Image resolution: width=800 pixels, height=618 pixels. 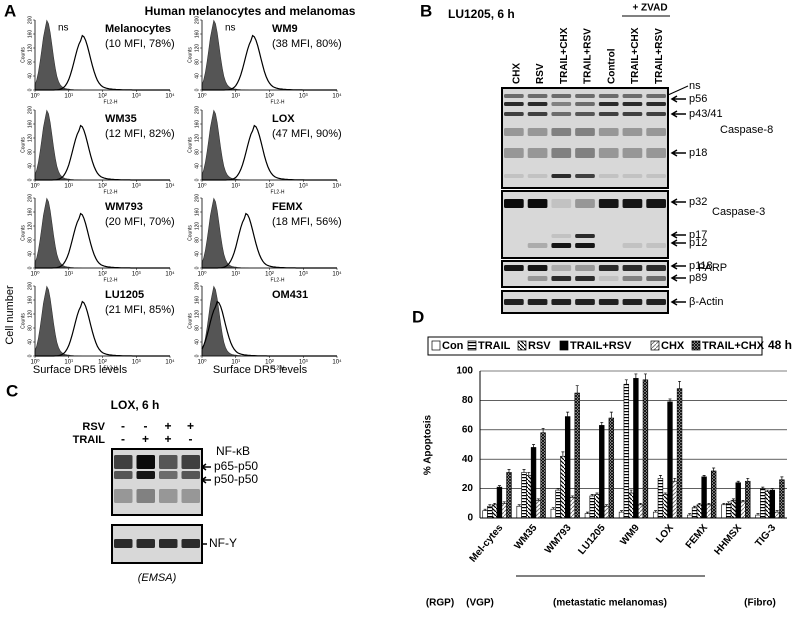 What do you see at coordinates (23, 55) in the screenshot?
I see `axis-label: Counts` at bounding box center [23, 55].